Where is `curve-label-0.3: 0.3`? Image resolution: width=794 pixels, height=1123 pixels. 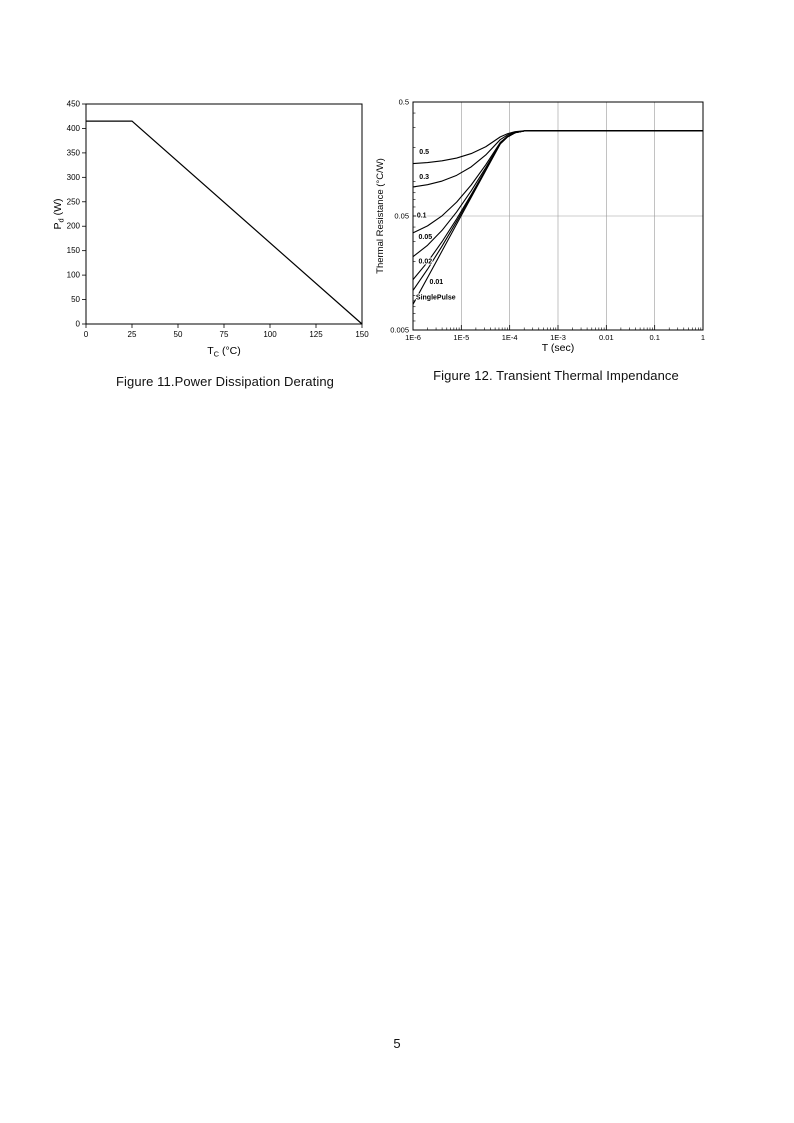
curve-label-0.3: 0.3 is located at coordinates (424, 177).